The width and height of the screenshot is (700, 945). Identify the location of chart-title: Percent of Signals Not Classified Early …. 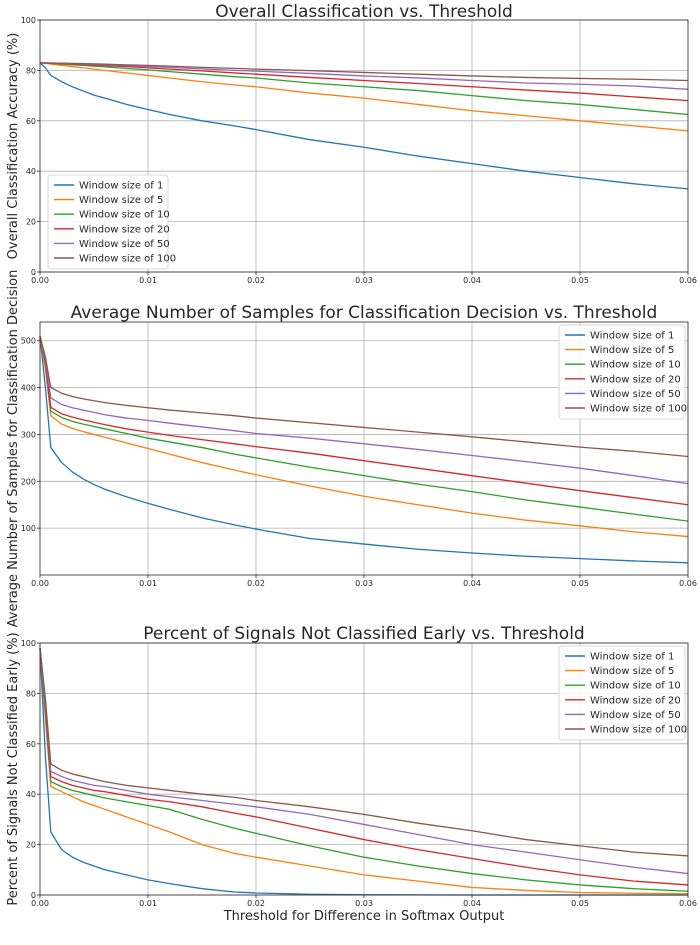
(363, 634).